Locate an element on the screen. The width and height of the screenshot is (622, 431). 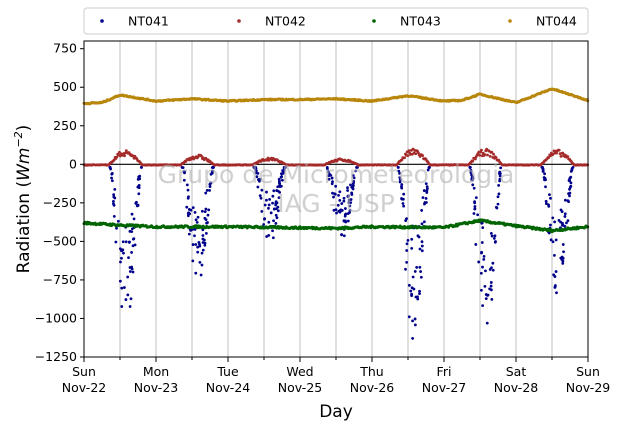
x-axis-label: Day is located at coordinates (336, 412).